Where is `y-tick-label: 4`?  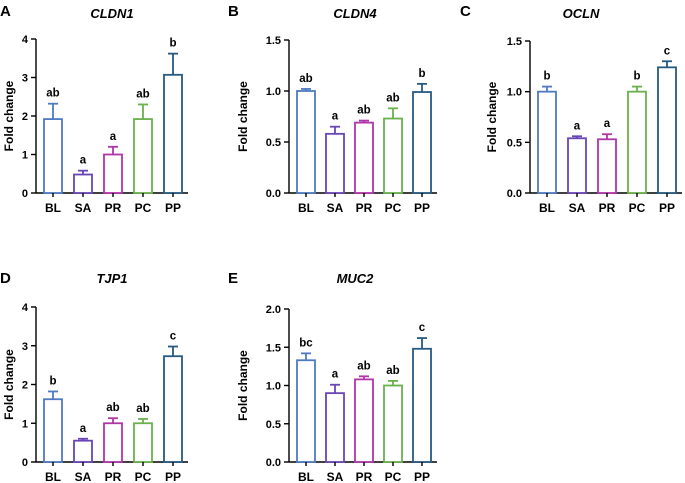
y-tick-label: 4 is located at coordinates (25, 308).